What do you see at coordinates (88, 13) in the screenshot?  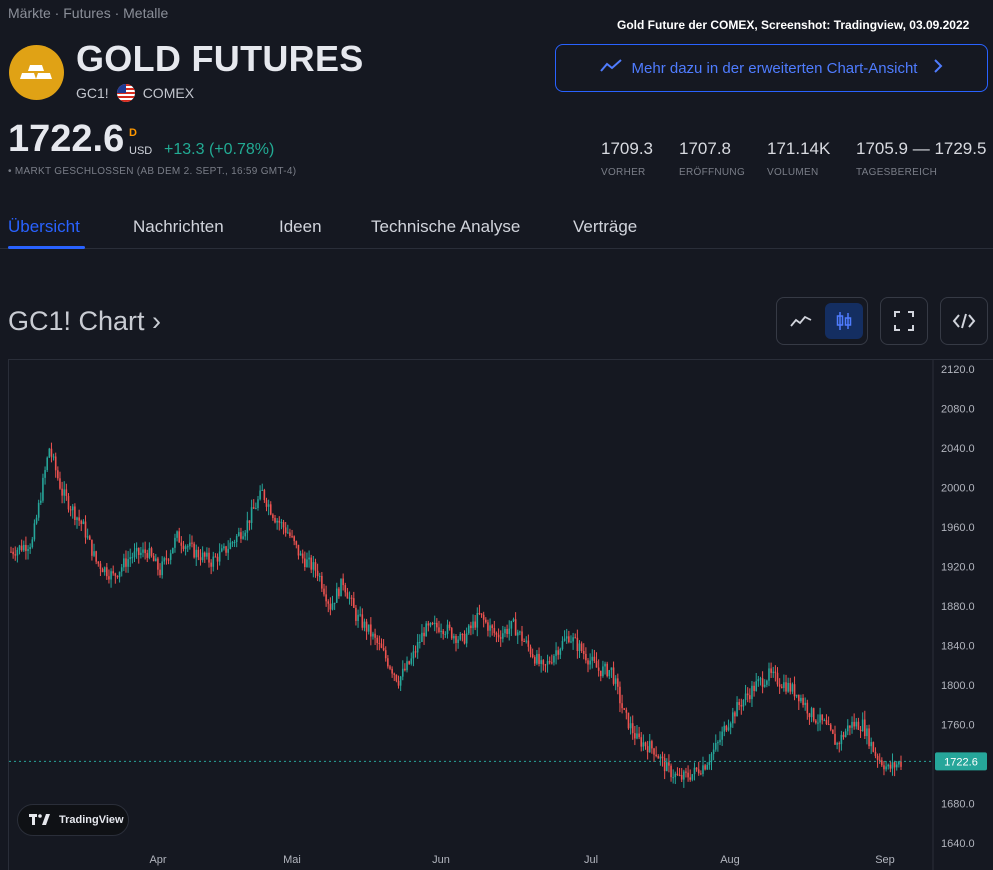 I see `breadcrumb: Märkte · Futures · Metalle` at bounding box center [88, 13].